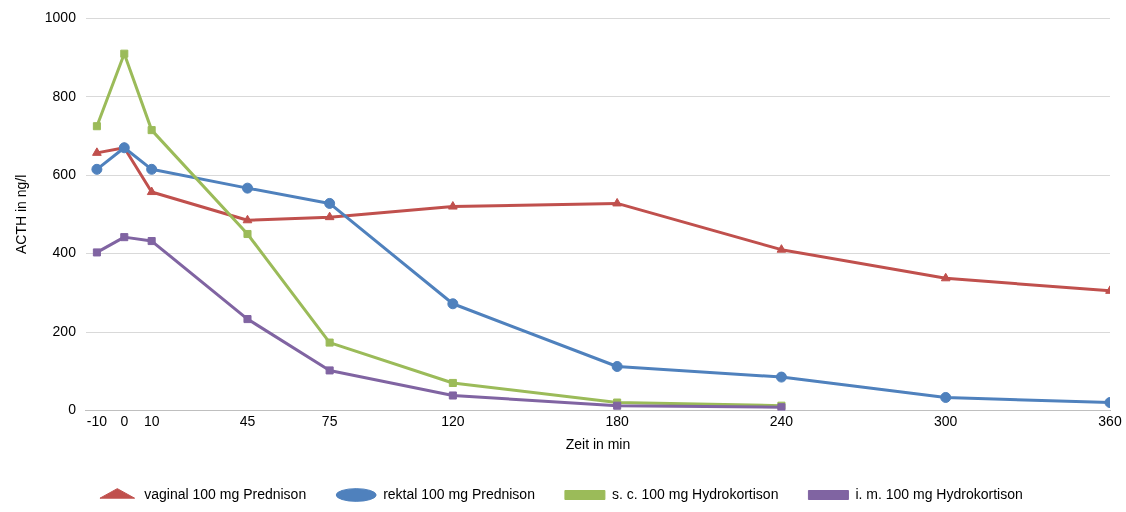 The height and width of the screenshot is (512, 1126). What do you see at coordinates (64, 95) in the screenshot?
I see `y-tick-label: 800` at bounding box center [64, 95].